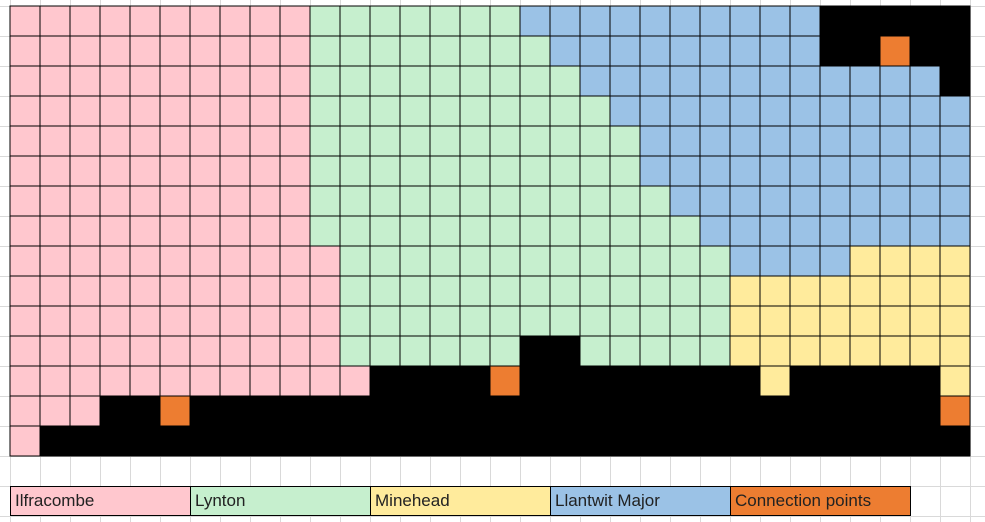 The image size is (985, 522). Describe the element at coordinates (640, 501) in the screenshot. I see `legend-item: Llantwit Major` at that location.